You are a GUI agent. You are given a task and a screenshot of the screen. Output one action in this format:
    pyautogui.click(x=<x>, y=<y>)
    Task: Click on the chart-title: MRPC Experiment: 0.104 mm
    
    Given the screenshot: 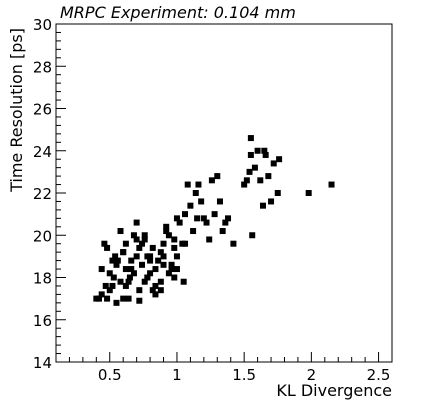 What is the action you would take?
    pyautogui.click(x=178, y=12)
    